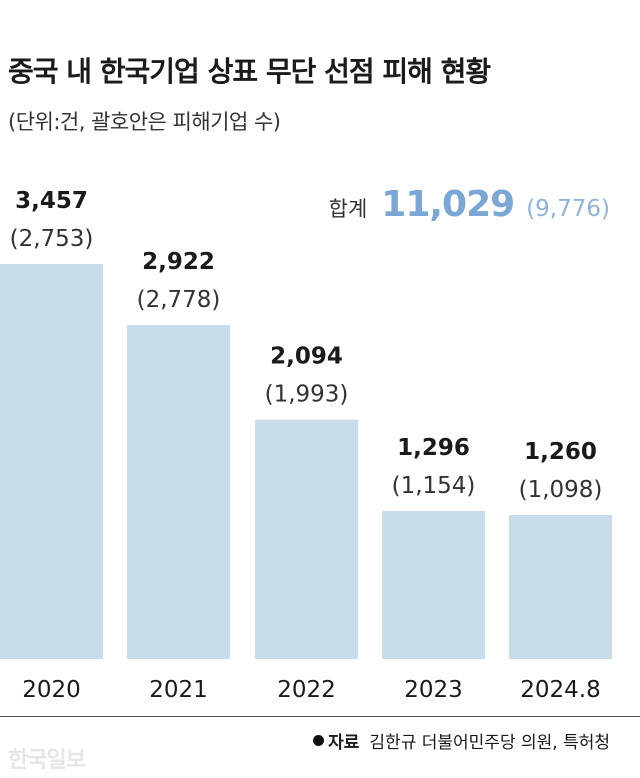 This screenshot has height=778, width=640. Describe the element at coordinates (320, 716) in the screenshot. I see `divider` at that location.